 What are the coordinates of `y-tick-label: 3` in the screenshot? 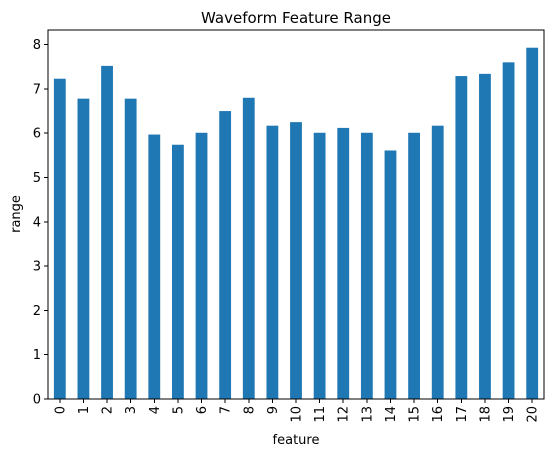 It's located at (37, 267).